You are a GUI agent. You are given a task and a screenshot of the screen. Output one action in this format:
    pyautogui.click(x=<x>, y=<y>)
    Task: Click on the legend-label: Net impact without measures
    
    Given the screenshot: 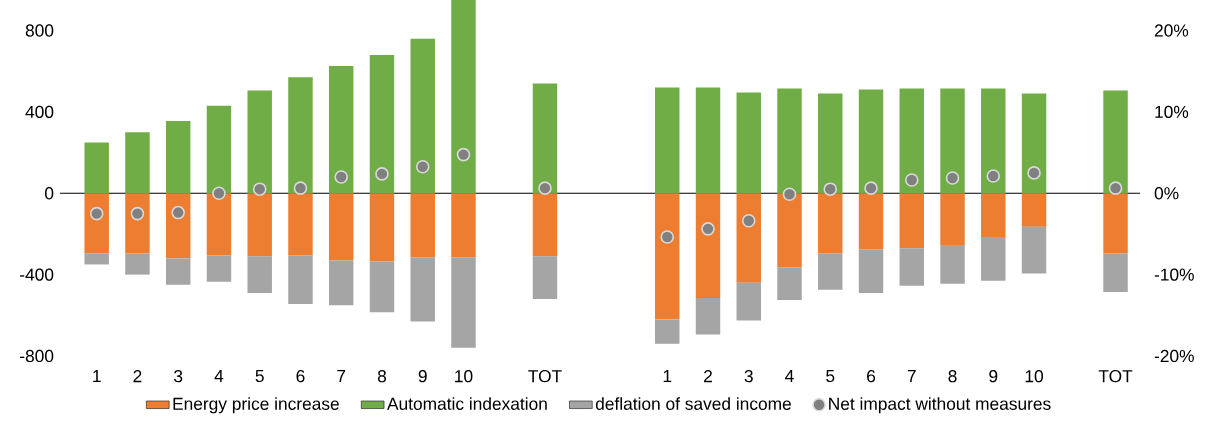 What is the action you would take?
    pyautogui.click(x=940, y=405)
    